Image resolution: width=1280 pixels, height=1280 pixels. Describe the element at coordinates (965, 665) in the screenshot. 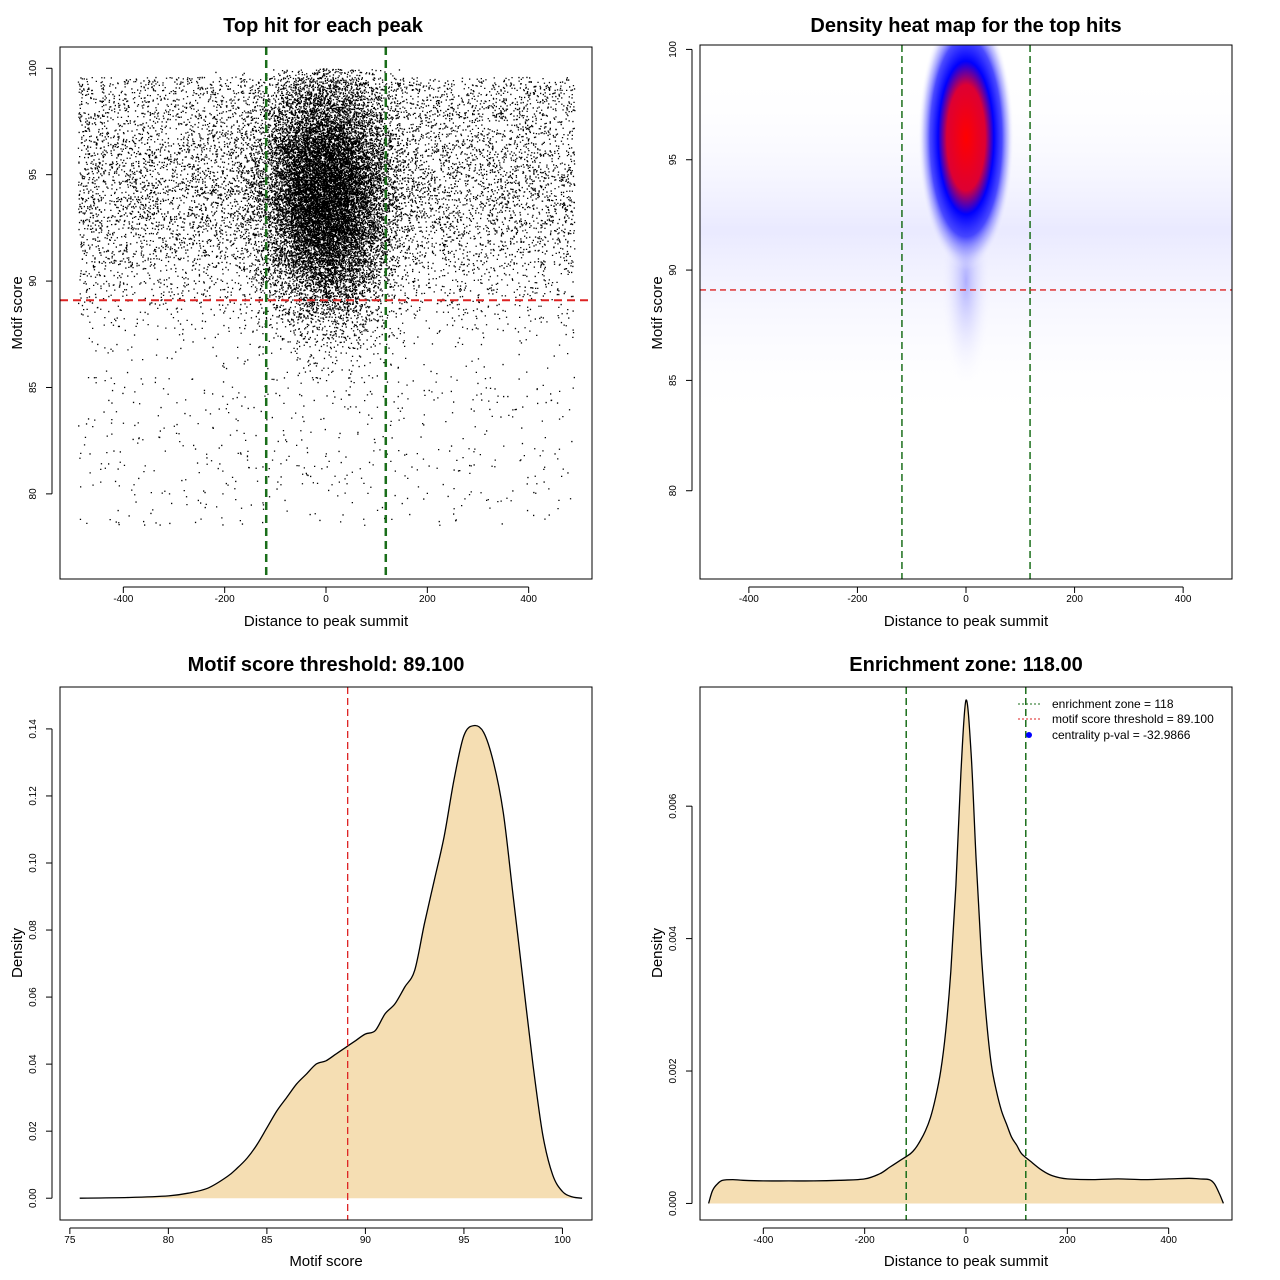

I see `distance-density-title: Enrichment zone: 118.00` at that location.